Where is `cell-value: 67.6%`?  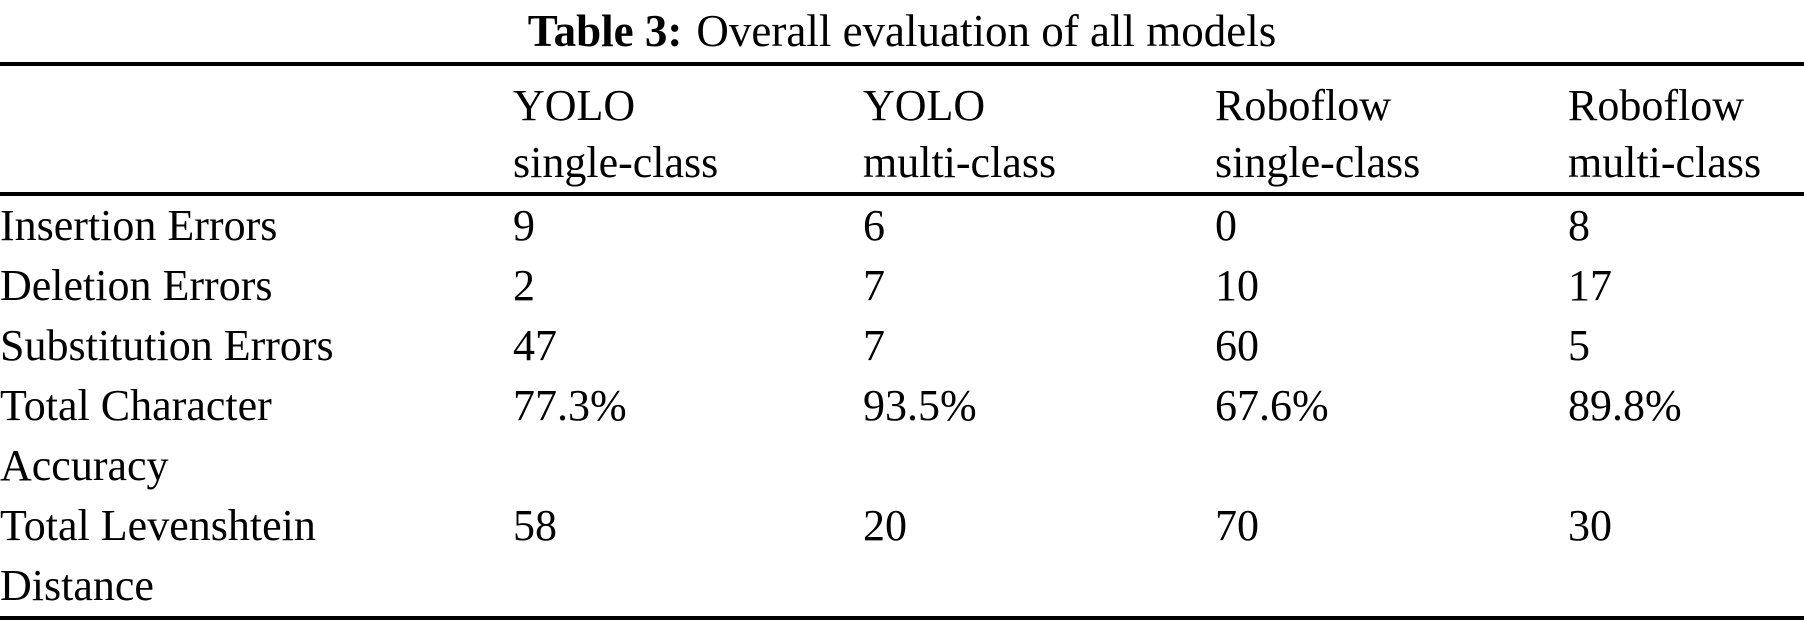
cell-value: 67.6% is located at coordinates (1272, 405).